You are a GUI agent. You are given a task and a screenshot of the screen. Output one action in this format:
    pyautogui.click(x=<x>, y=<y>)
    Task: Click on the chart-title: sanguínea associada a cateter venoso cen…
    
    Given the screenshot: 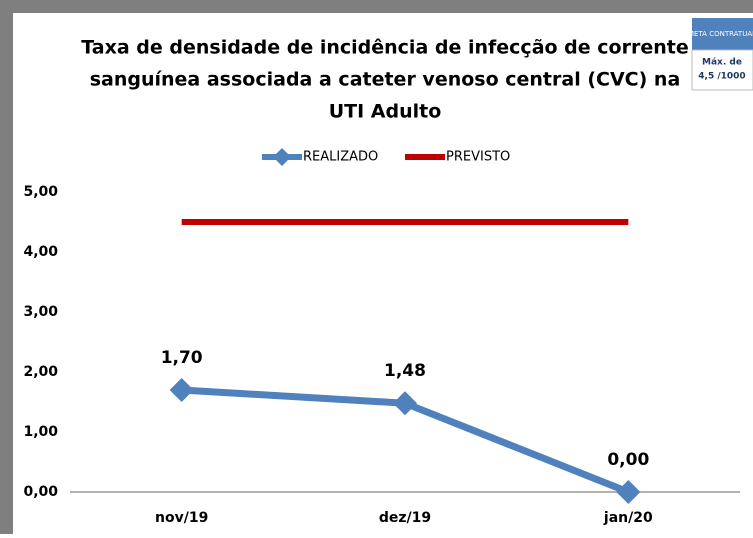 What is the action you would take?
    pyautogui.click(x=385, y=80)
    